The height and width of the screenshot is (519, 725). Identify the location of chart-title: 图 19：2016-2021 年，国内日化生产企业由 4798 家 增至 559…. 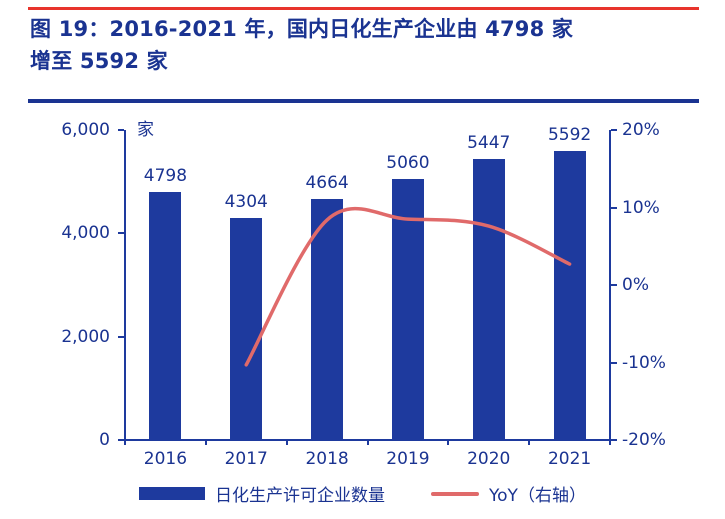
(366, 45).